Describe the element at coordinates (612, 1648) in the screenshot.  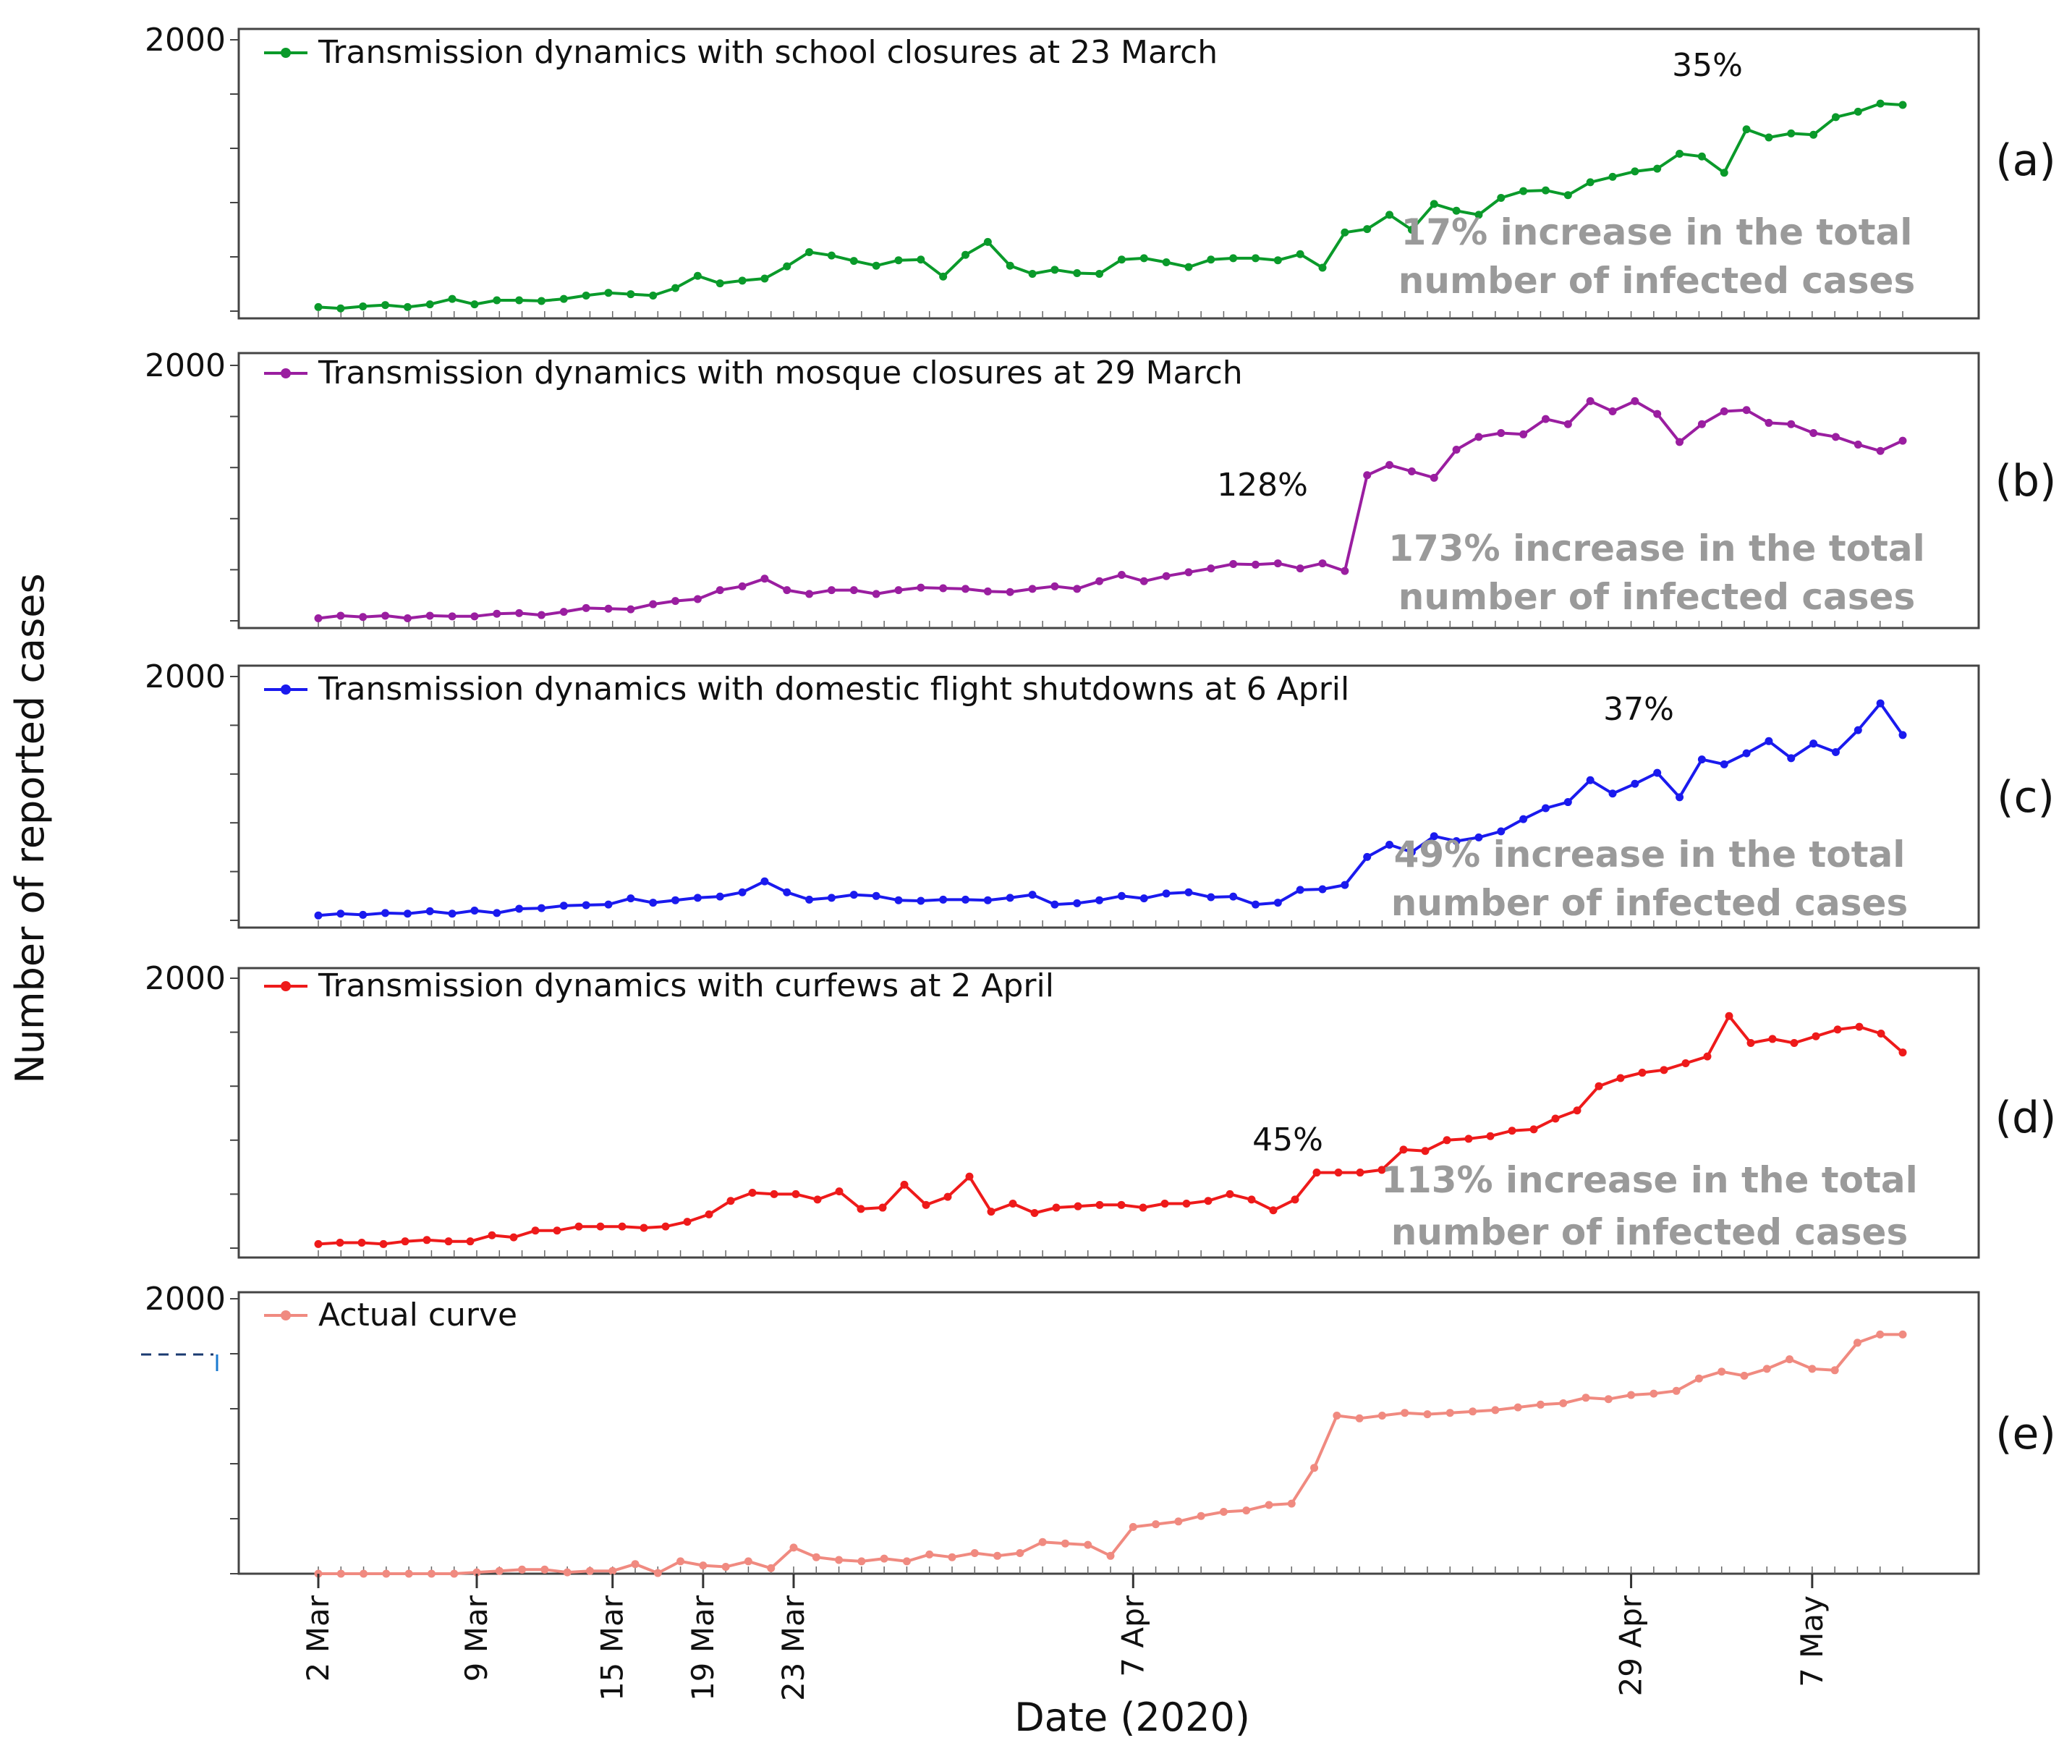
I see `x-tick-label-2: 15 Mar` at that location.